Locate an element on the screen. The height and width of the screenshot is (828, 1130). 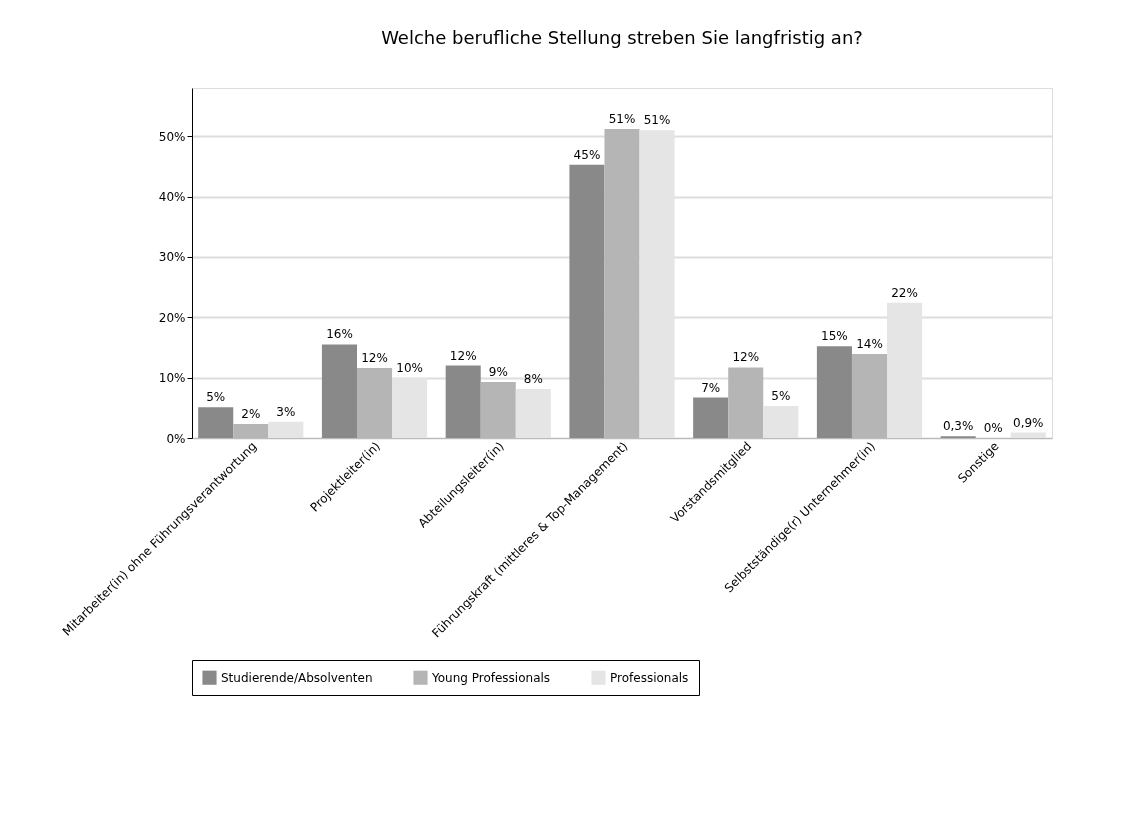
data-label: 0,9% is located at coordinates (1028, 422).